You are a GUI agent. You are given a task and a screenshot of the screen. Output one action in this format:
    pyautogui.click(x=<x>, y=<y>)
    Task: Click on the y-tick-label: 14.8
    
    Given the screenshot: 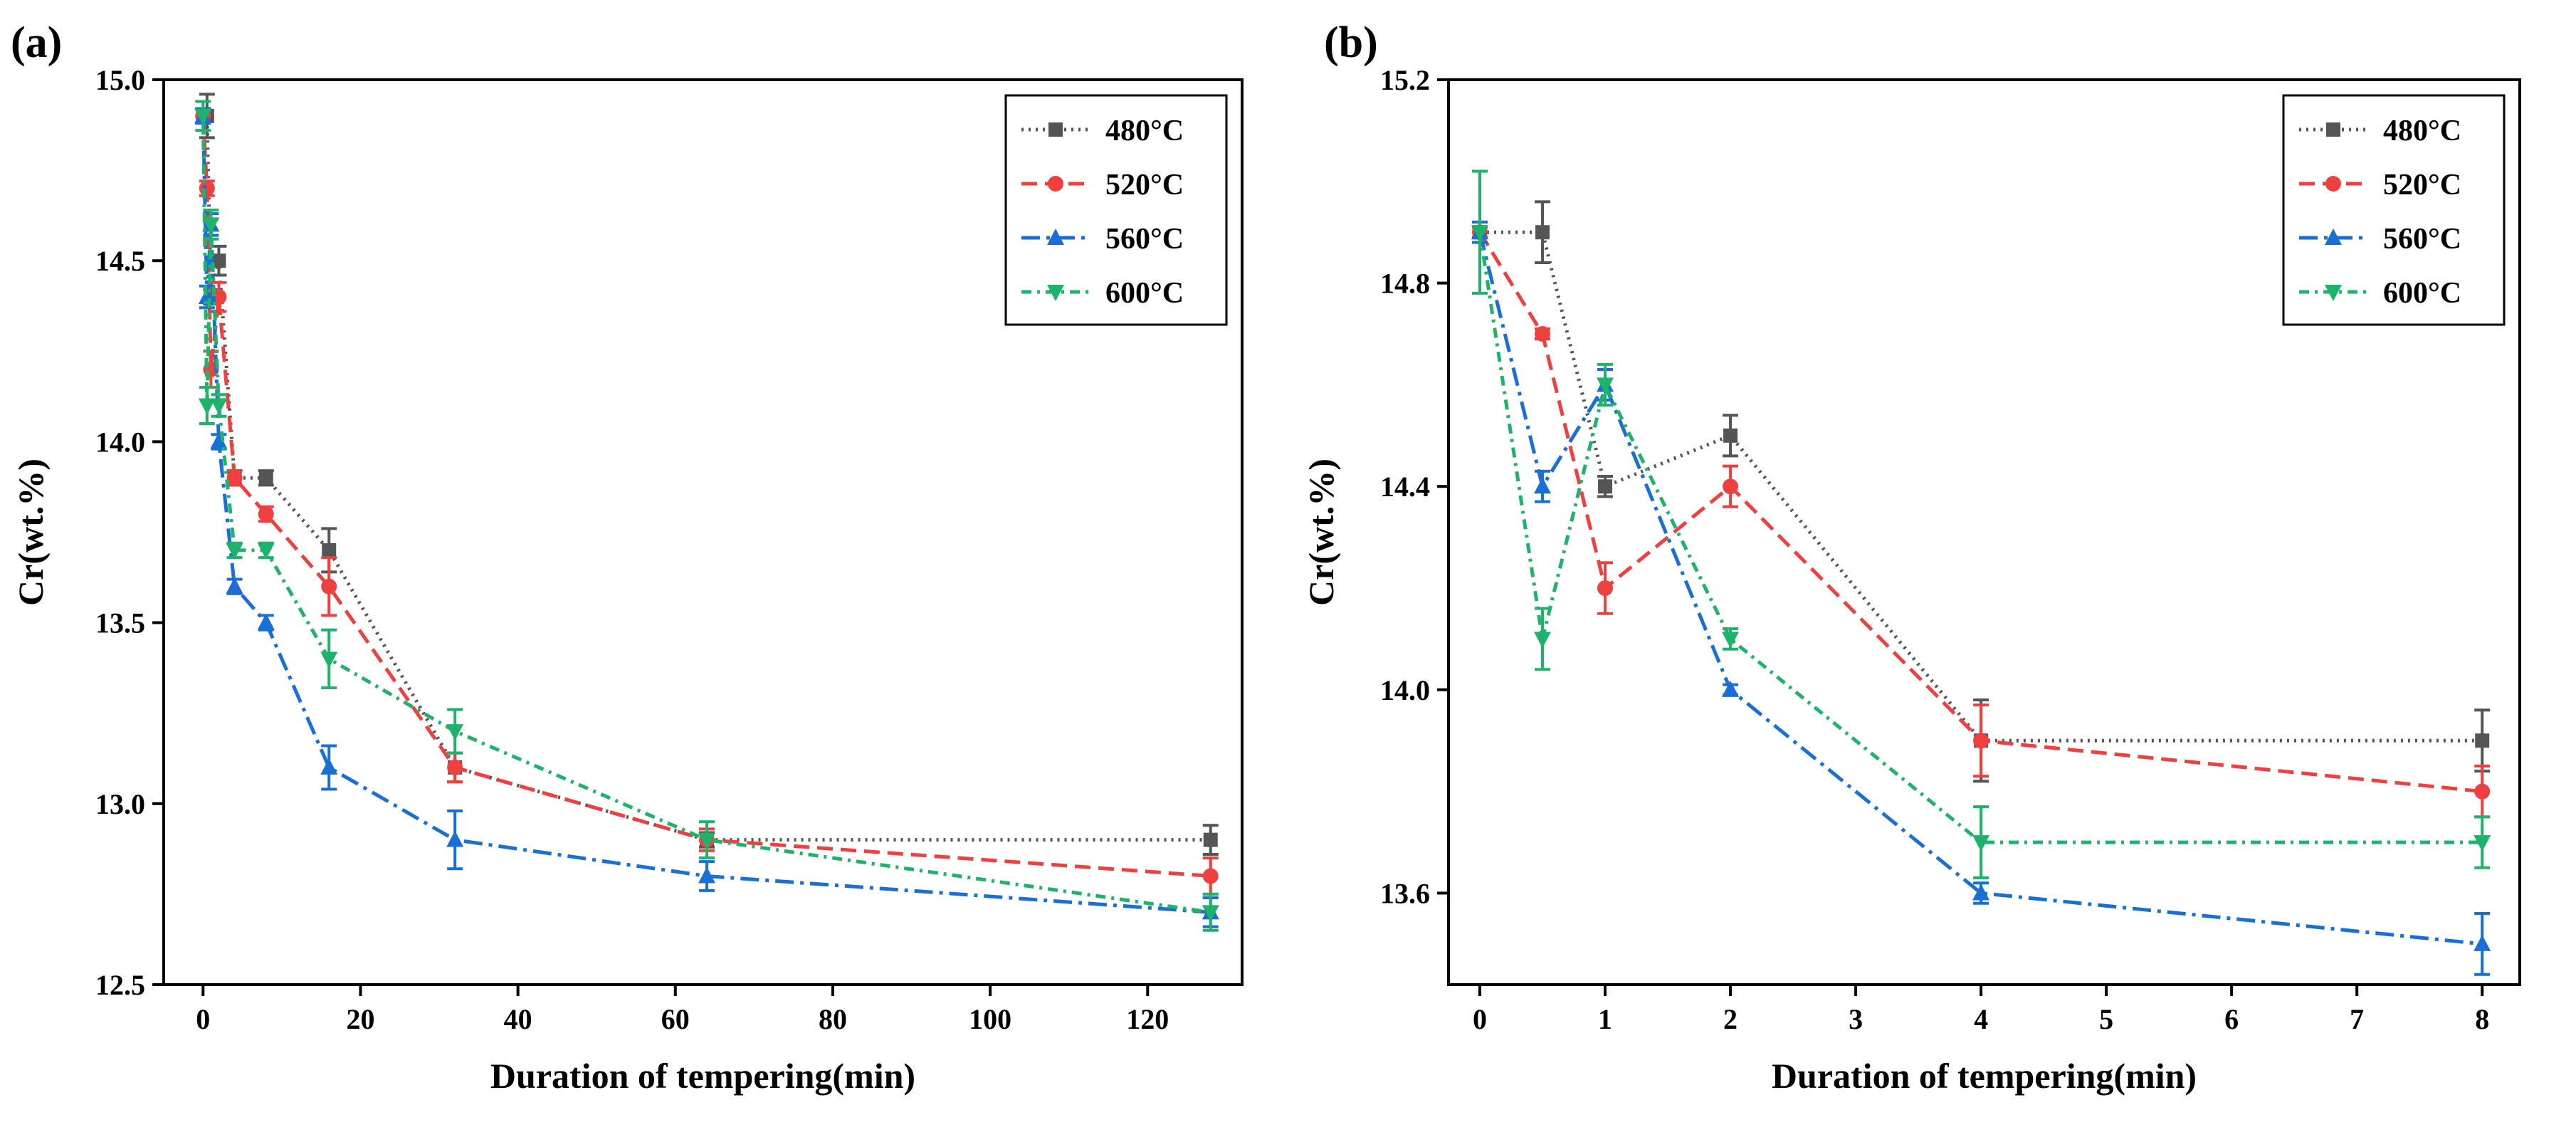 What is the action you would take?
    pyautogui.click(x=1405, y=284)
    